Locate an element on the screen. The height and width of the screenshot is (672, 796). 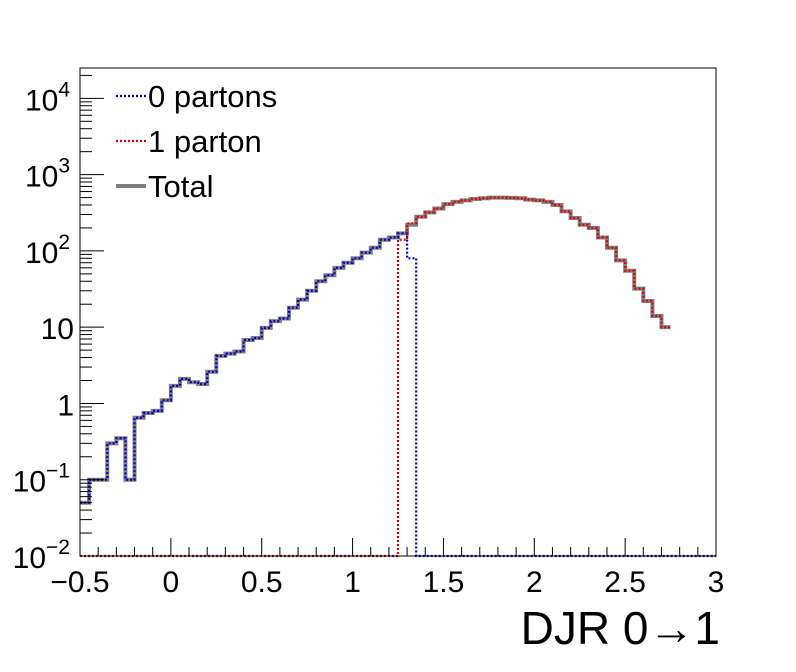
x-tick-label: −0.5 is located at coordinates (79, 582).